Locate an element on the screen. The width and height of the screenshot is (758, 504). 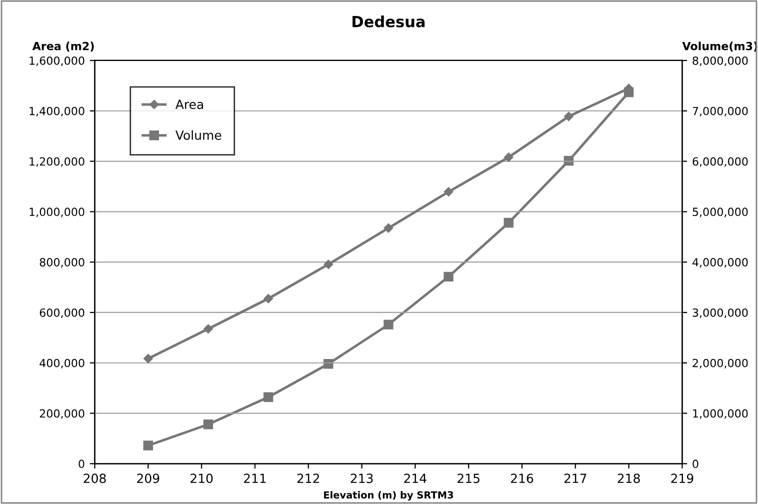
x-tick-label: 219 is located at coordinates (682, 479).